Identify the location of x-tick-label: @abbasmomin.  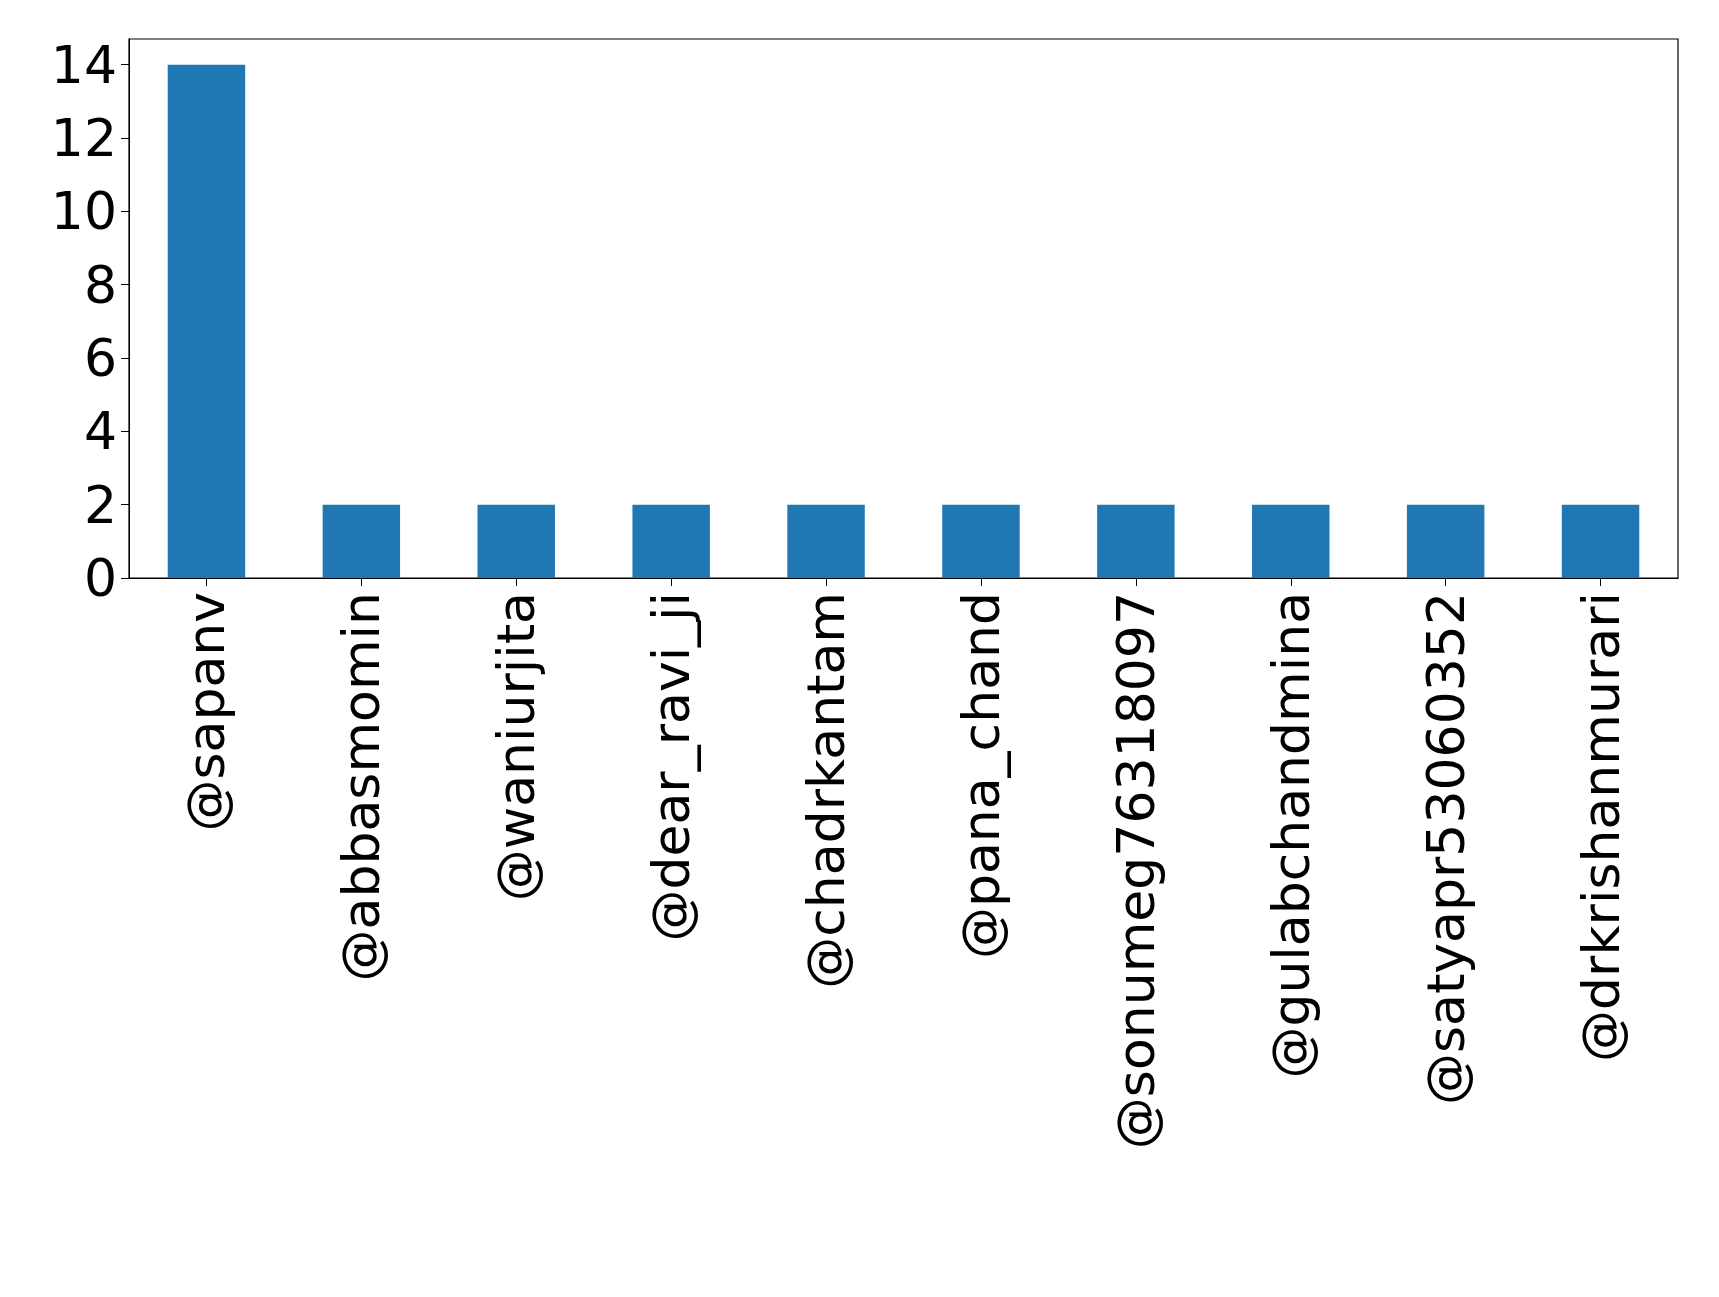
(361, 787).